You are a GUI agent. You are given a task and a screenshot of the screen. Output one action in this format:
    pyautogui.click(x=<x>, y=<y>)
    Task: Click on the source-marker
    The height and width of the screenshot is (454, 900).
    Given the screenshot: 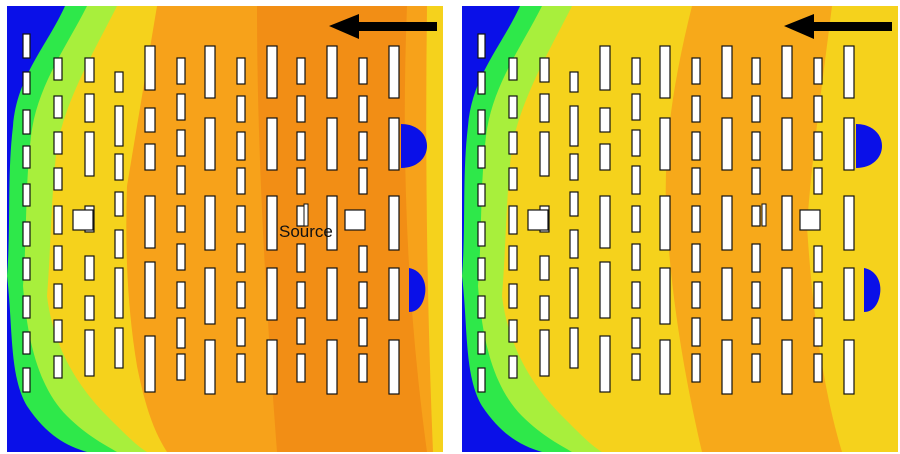 What is the action you would take?
    pyautogui.click(x=306, y=215)
    